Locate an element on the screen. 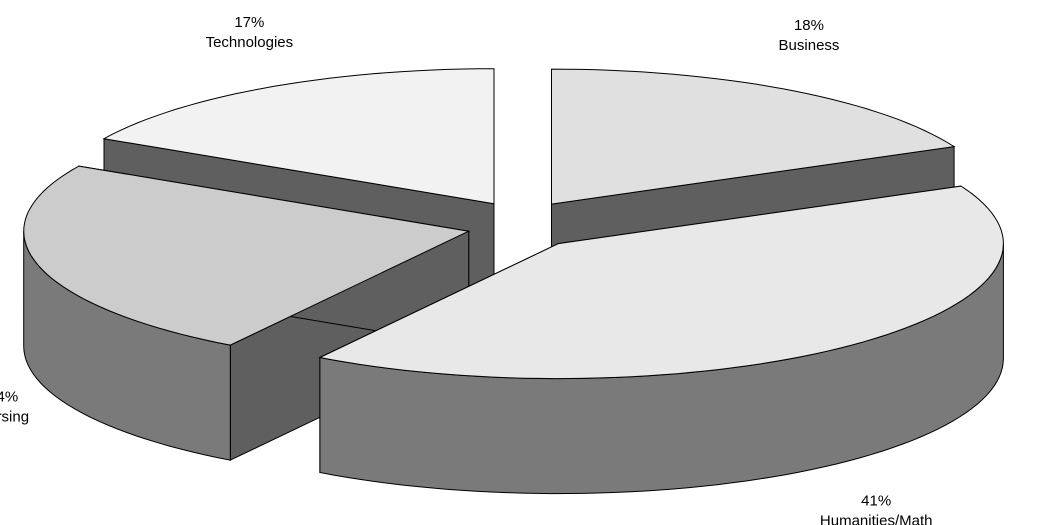 This screenshot has height=525, width=1047. value-label: 18% is located at coordinates (809, 25).